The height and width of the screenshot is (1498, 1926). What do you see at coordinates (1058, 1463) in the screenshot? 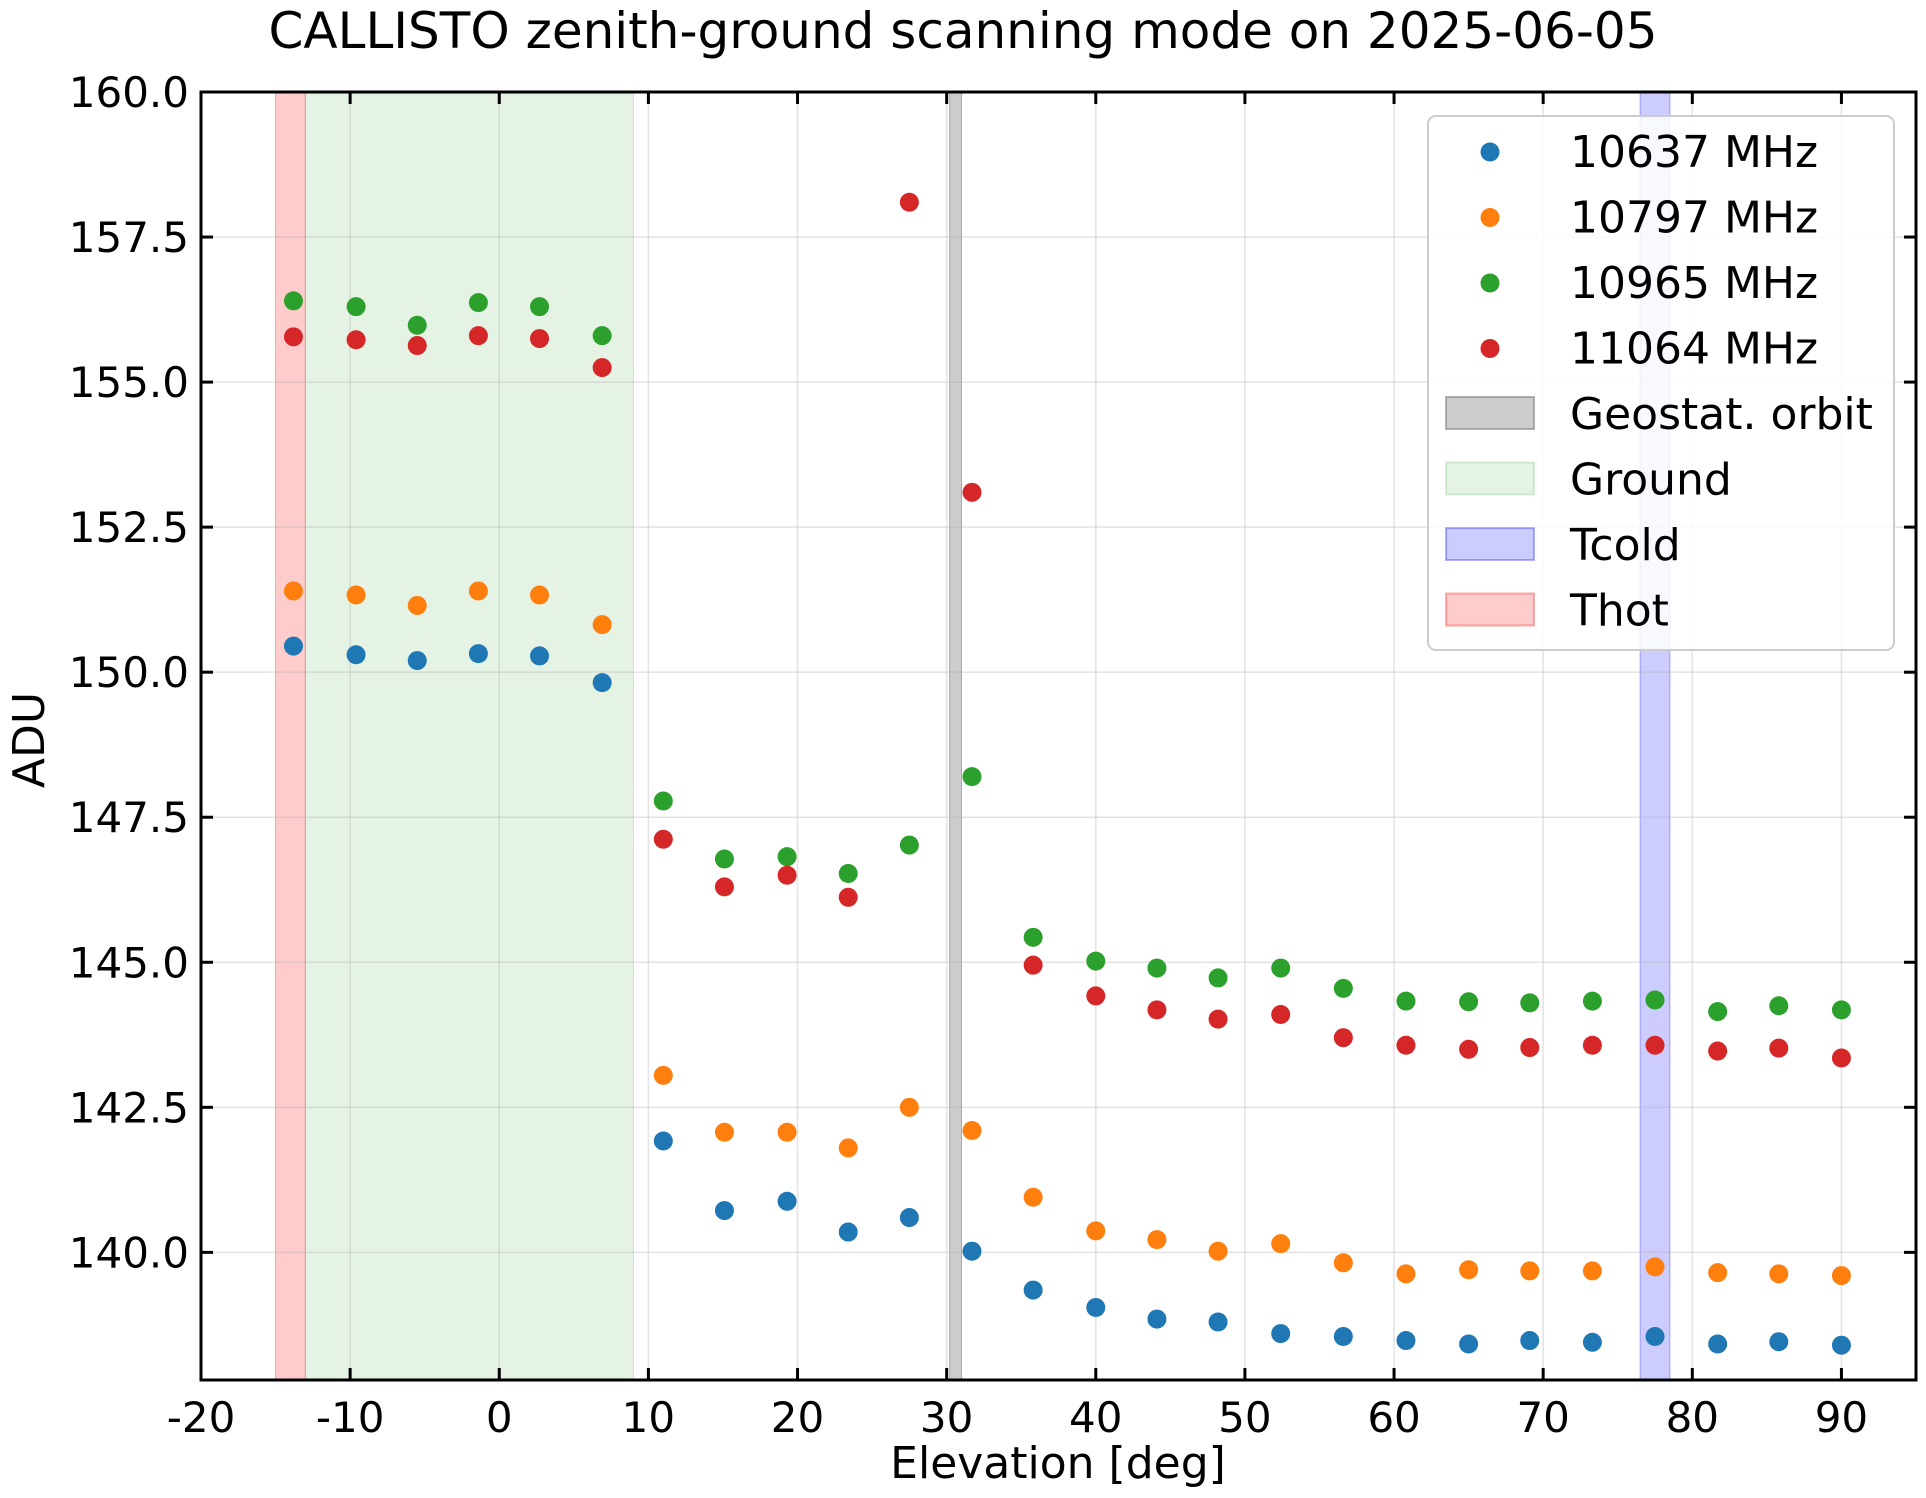
I see `x-axis-label: Elevation [deg]` at bounding box center [1058, 1463].